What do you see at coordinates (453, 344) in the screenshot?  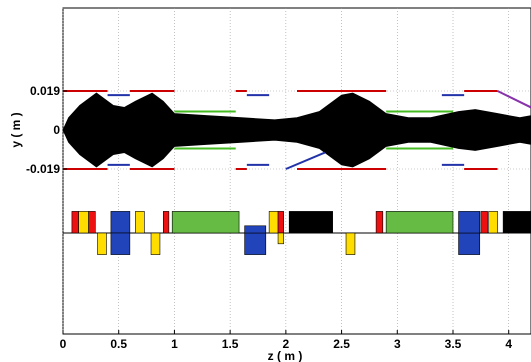 I see `x-tick-label: 3.5` at bounding box center [453, 344].